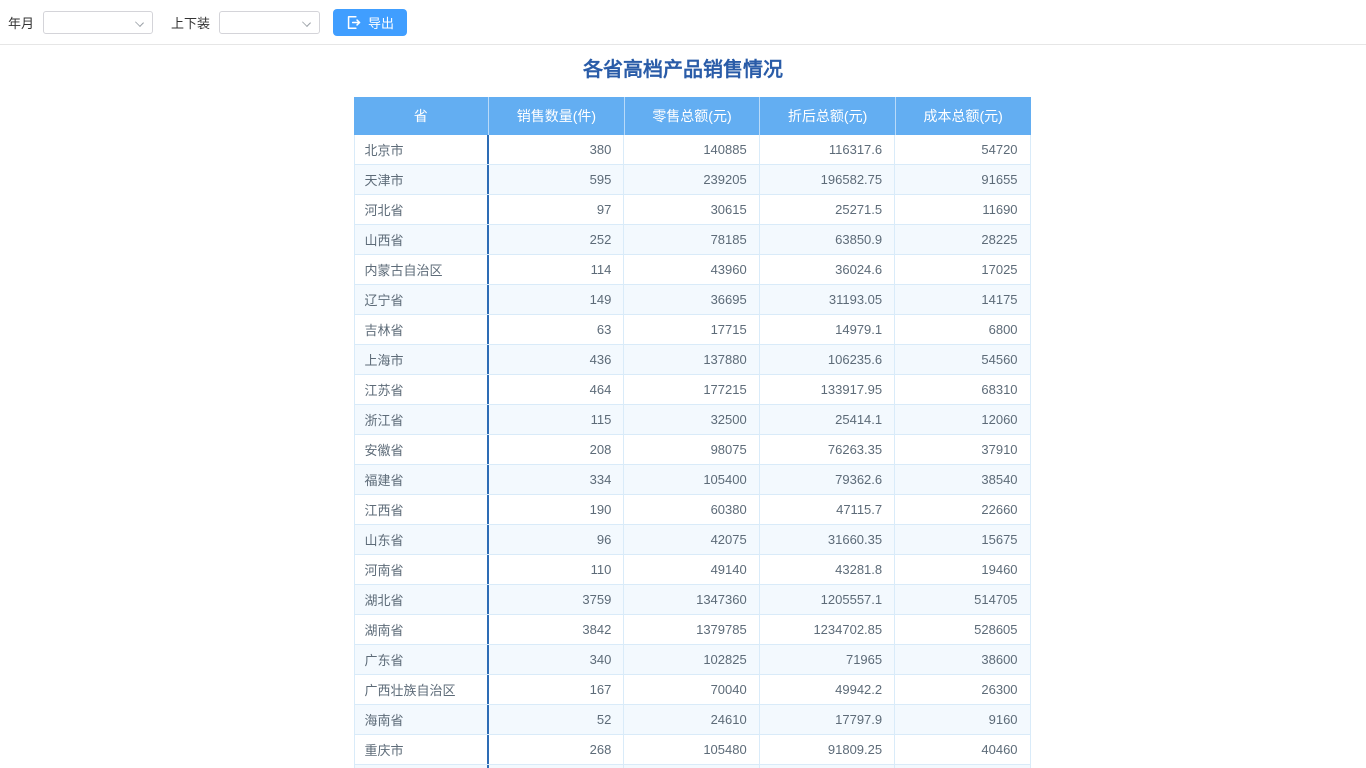 The image size is (1366, 768). I want to click on year-month-label: 年月, so click(21, 23).